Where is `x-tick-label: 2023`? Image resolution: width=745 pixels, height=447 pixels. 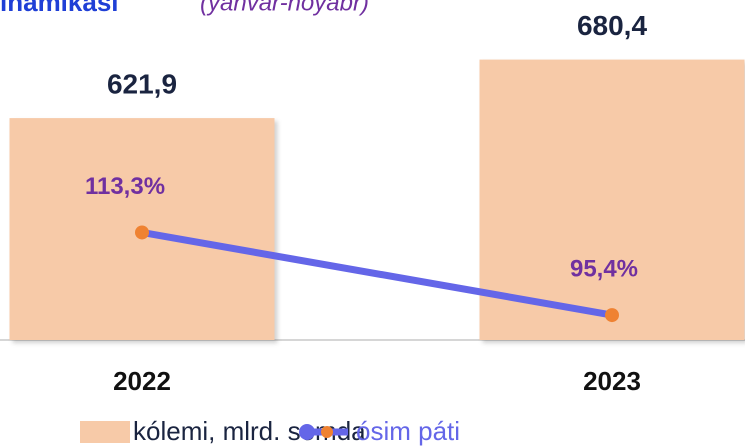 x-tick-label: 2023 is located at coordinates (612, 381).